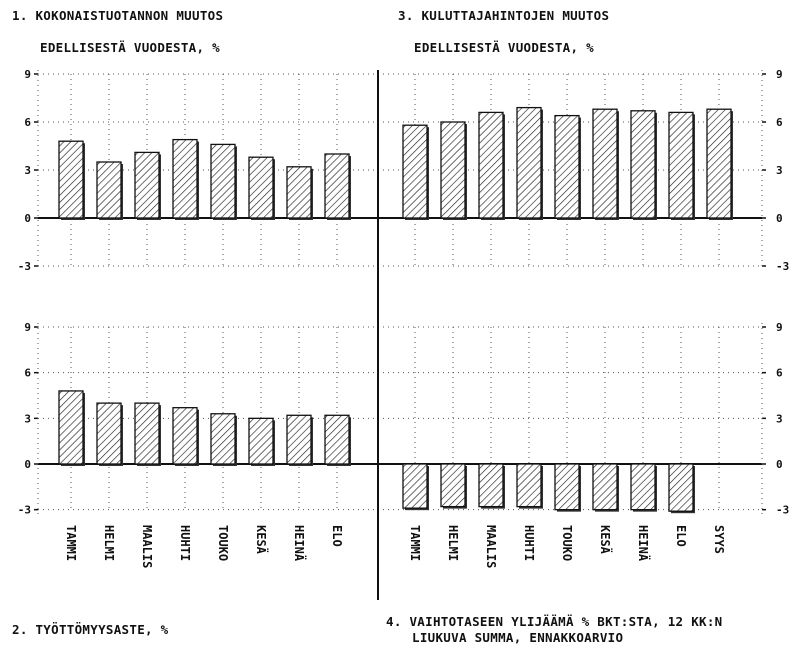 Image resolution: width=793 pixels, height=651 pixels. Describe the element at coordinates (504, 47) in the screenshot. I see `chart3-title-line2: EDELLISESTÄ VUODESTA, %` at that location.